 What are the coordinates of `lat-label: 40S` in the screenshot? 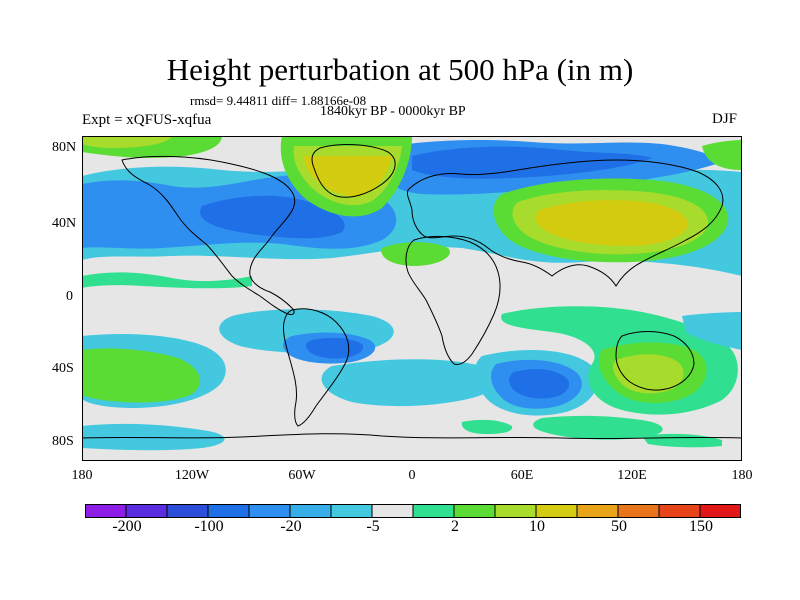 It's located at (63, 368).